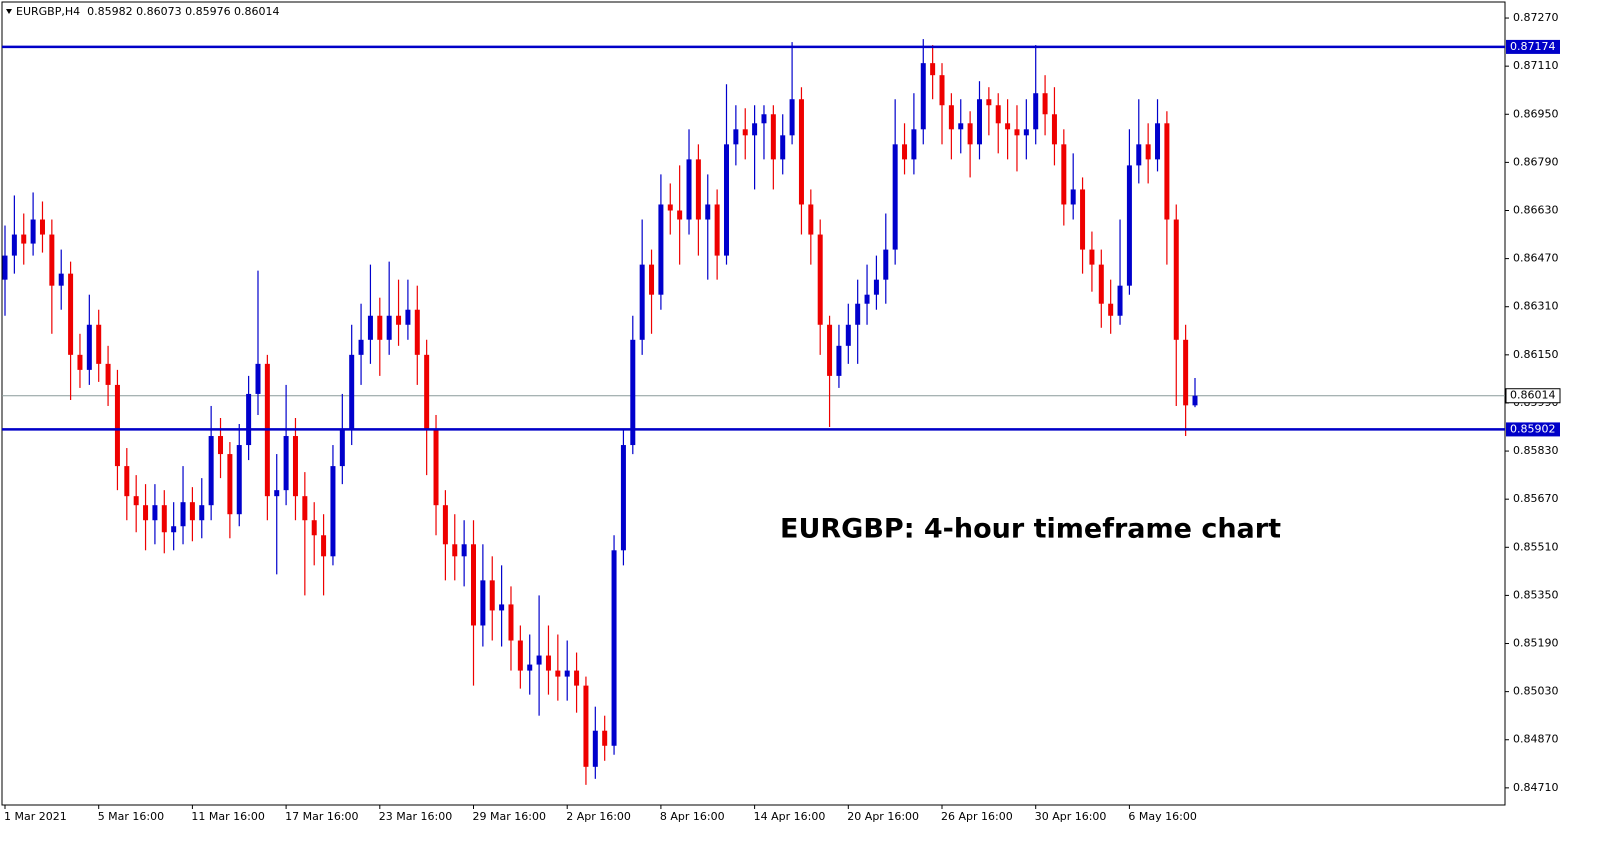  Describe the element at coordinates (509, 816) in the screenshot. I see `x-tick-label: 29 Mar 16:00` at that location.